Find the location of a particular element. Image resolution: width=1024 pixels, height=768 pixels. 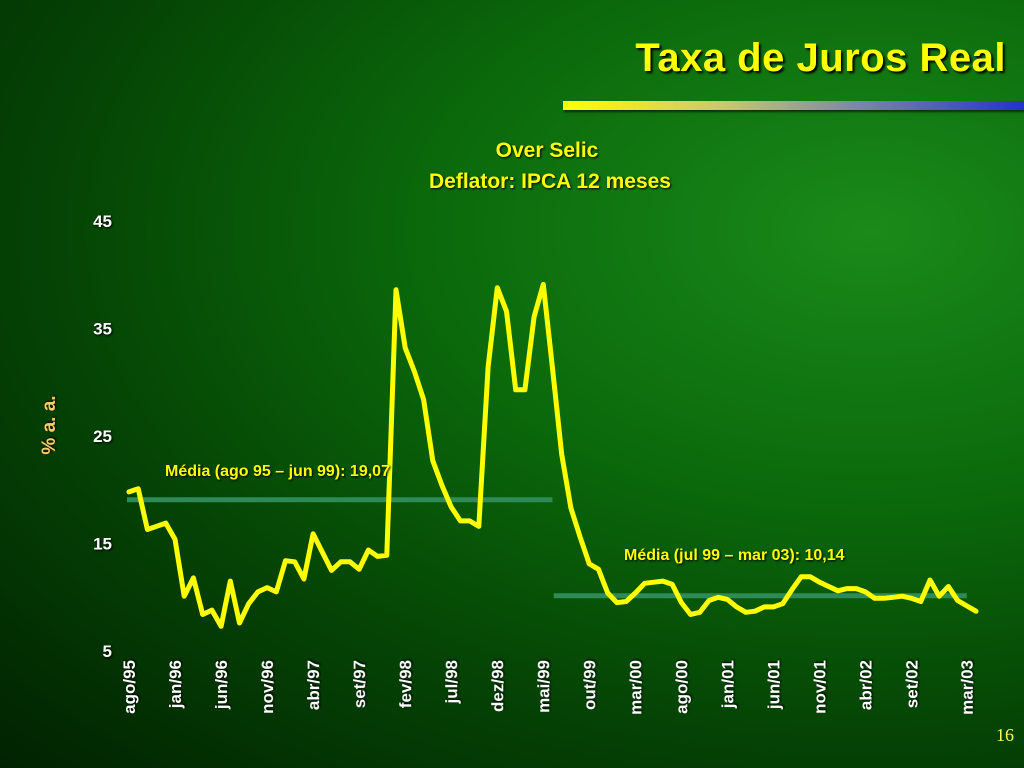

x-tick-label: abr/02 is located at coordinates (866, 685).